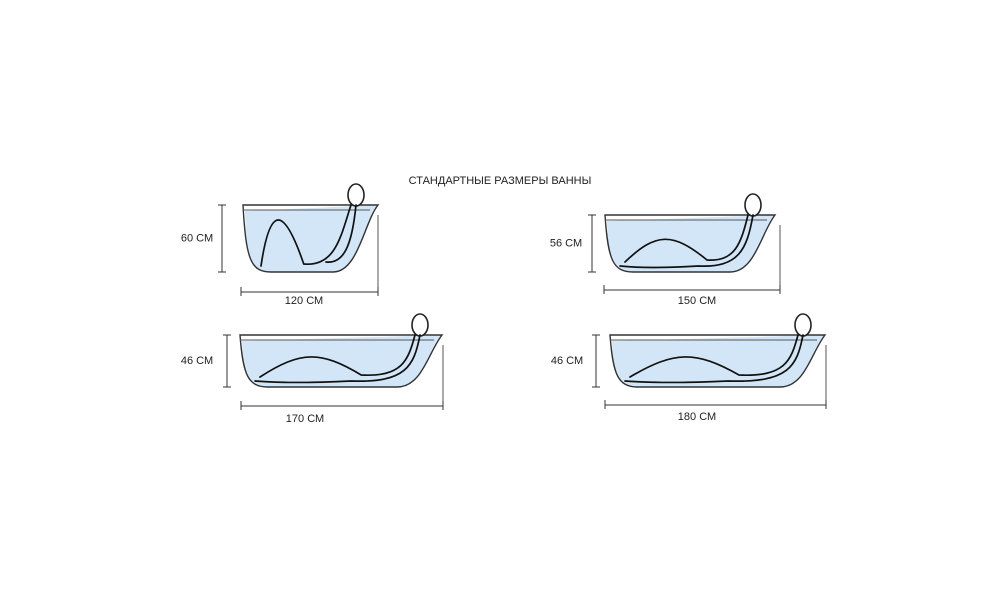 The image size is (1000, 600). I want to click on length-label: 170 СМ, so click(305, 419).